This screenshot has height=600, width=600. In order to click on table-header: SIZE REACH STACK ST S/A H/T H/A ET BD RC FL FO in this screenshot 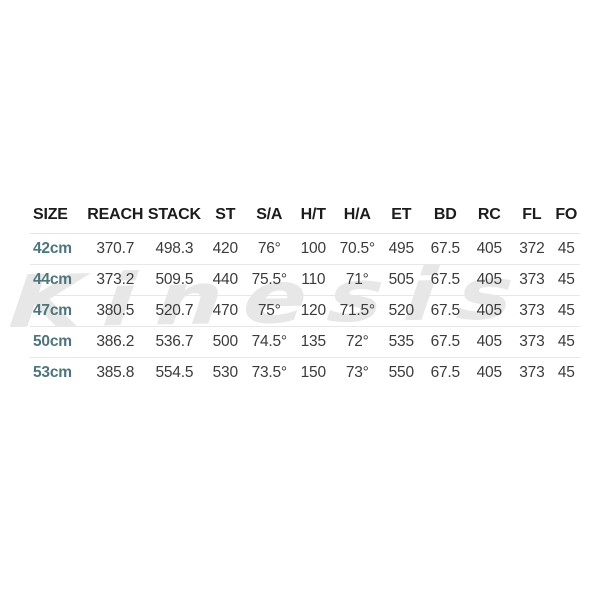, I will do `click(305, 218)`.